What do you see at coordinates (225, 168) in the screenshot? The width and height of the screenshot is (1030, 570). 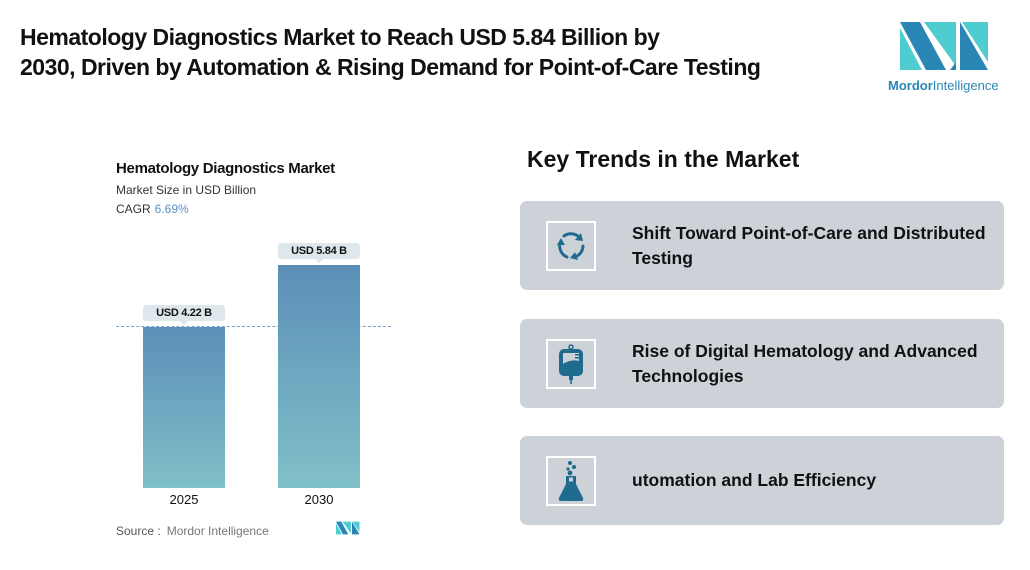 I see `chart-title: Hematology Diagnostics Market` at bounding box center [225, 168].